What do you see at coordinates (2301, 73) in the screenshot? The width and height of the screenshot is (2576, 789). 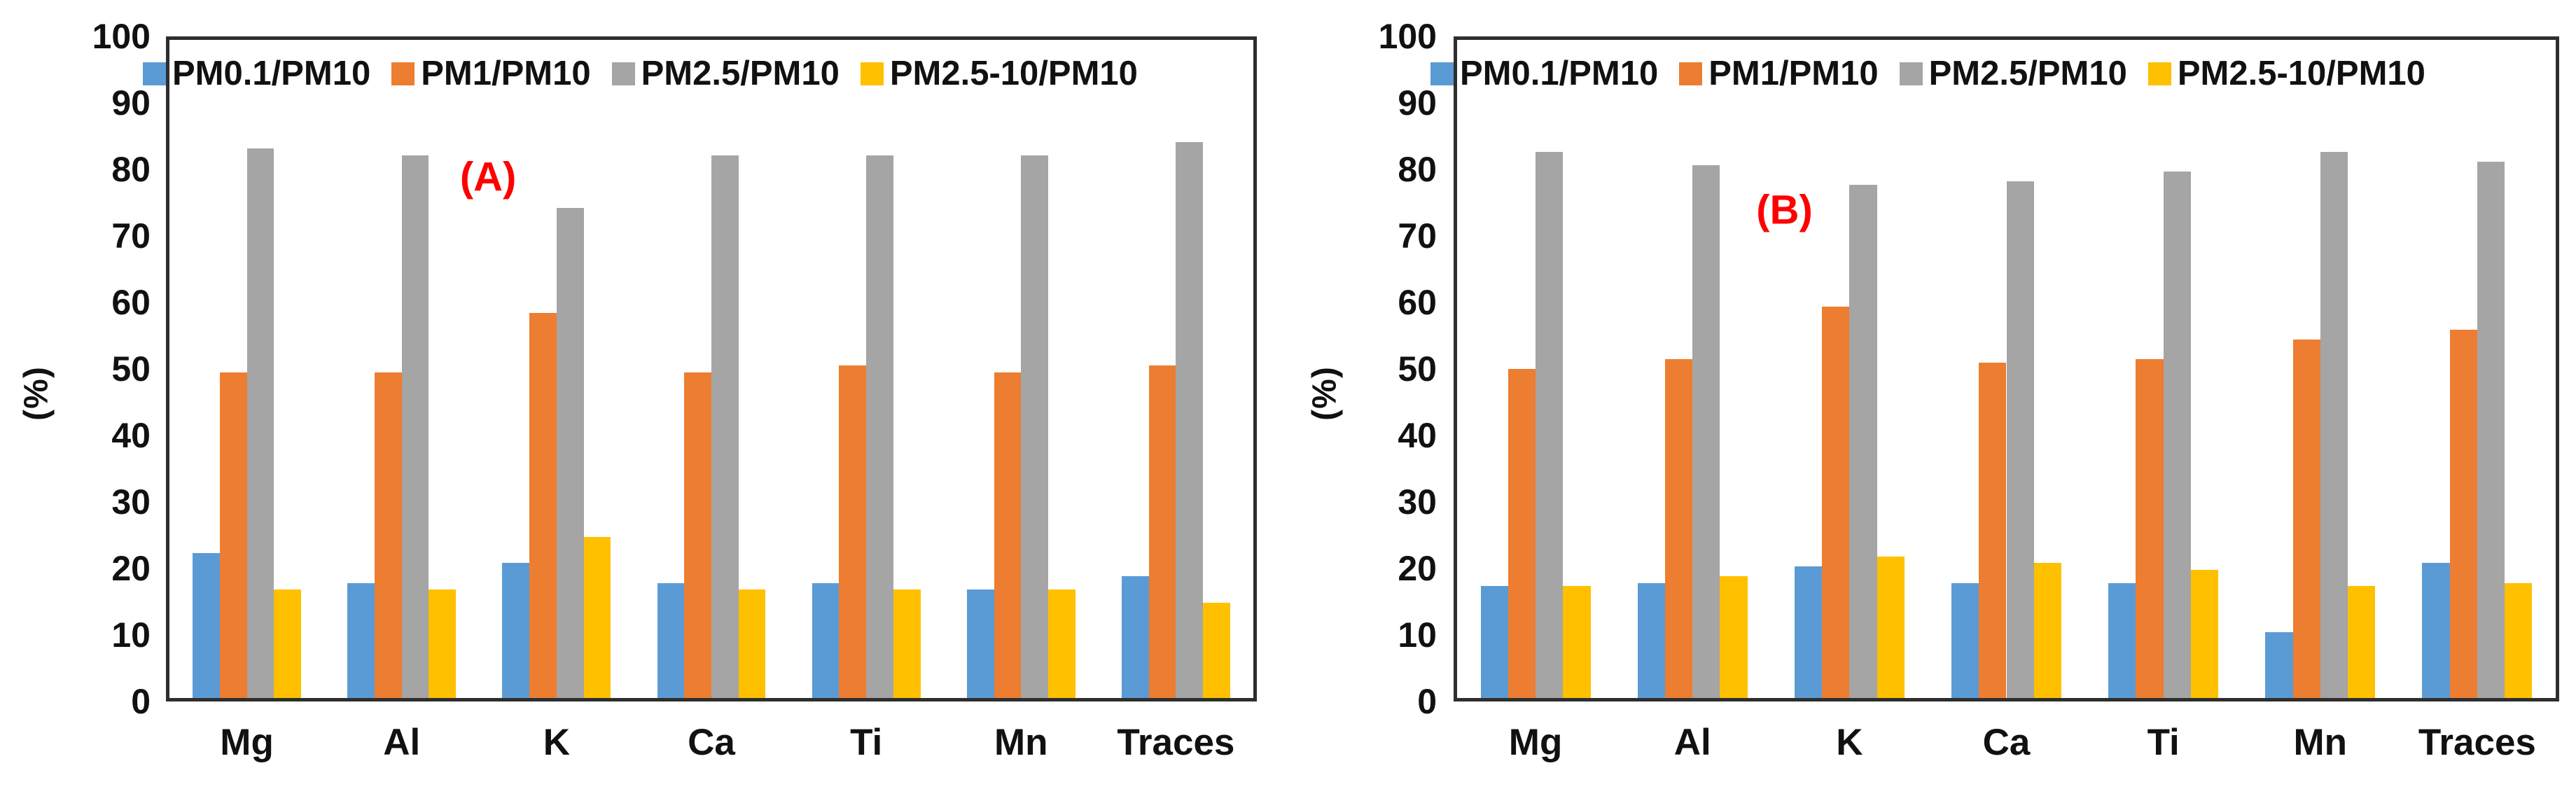 I see `legend-label: PM2.5-10/PM10` at bounding box center [2301, 73].